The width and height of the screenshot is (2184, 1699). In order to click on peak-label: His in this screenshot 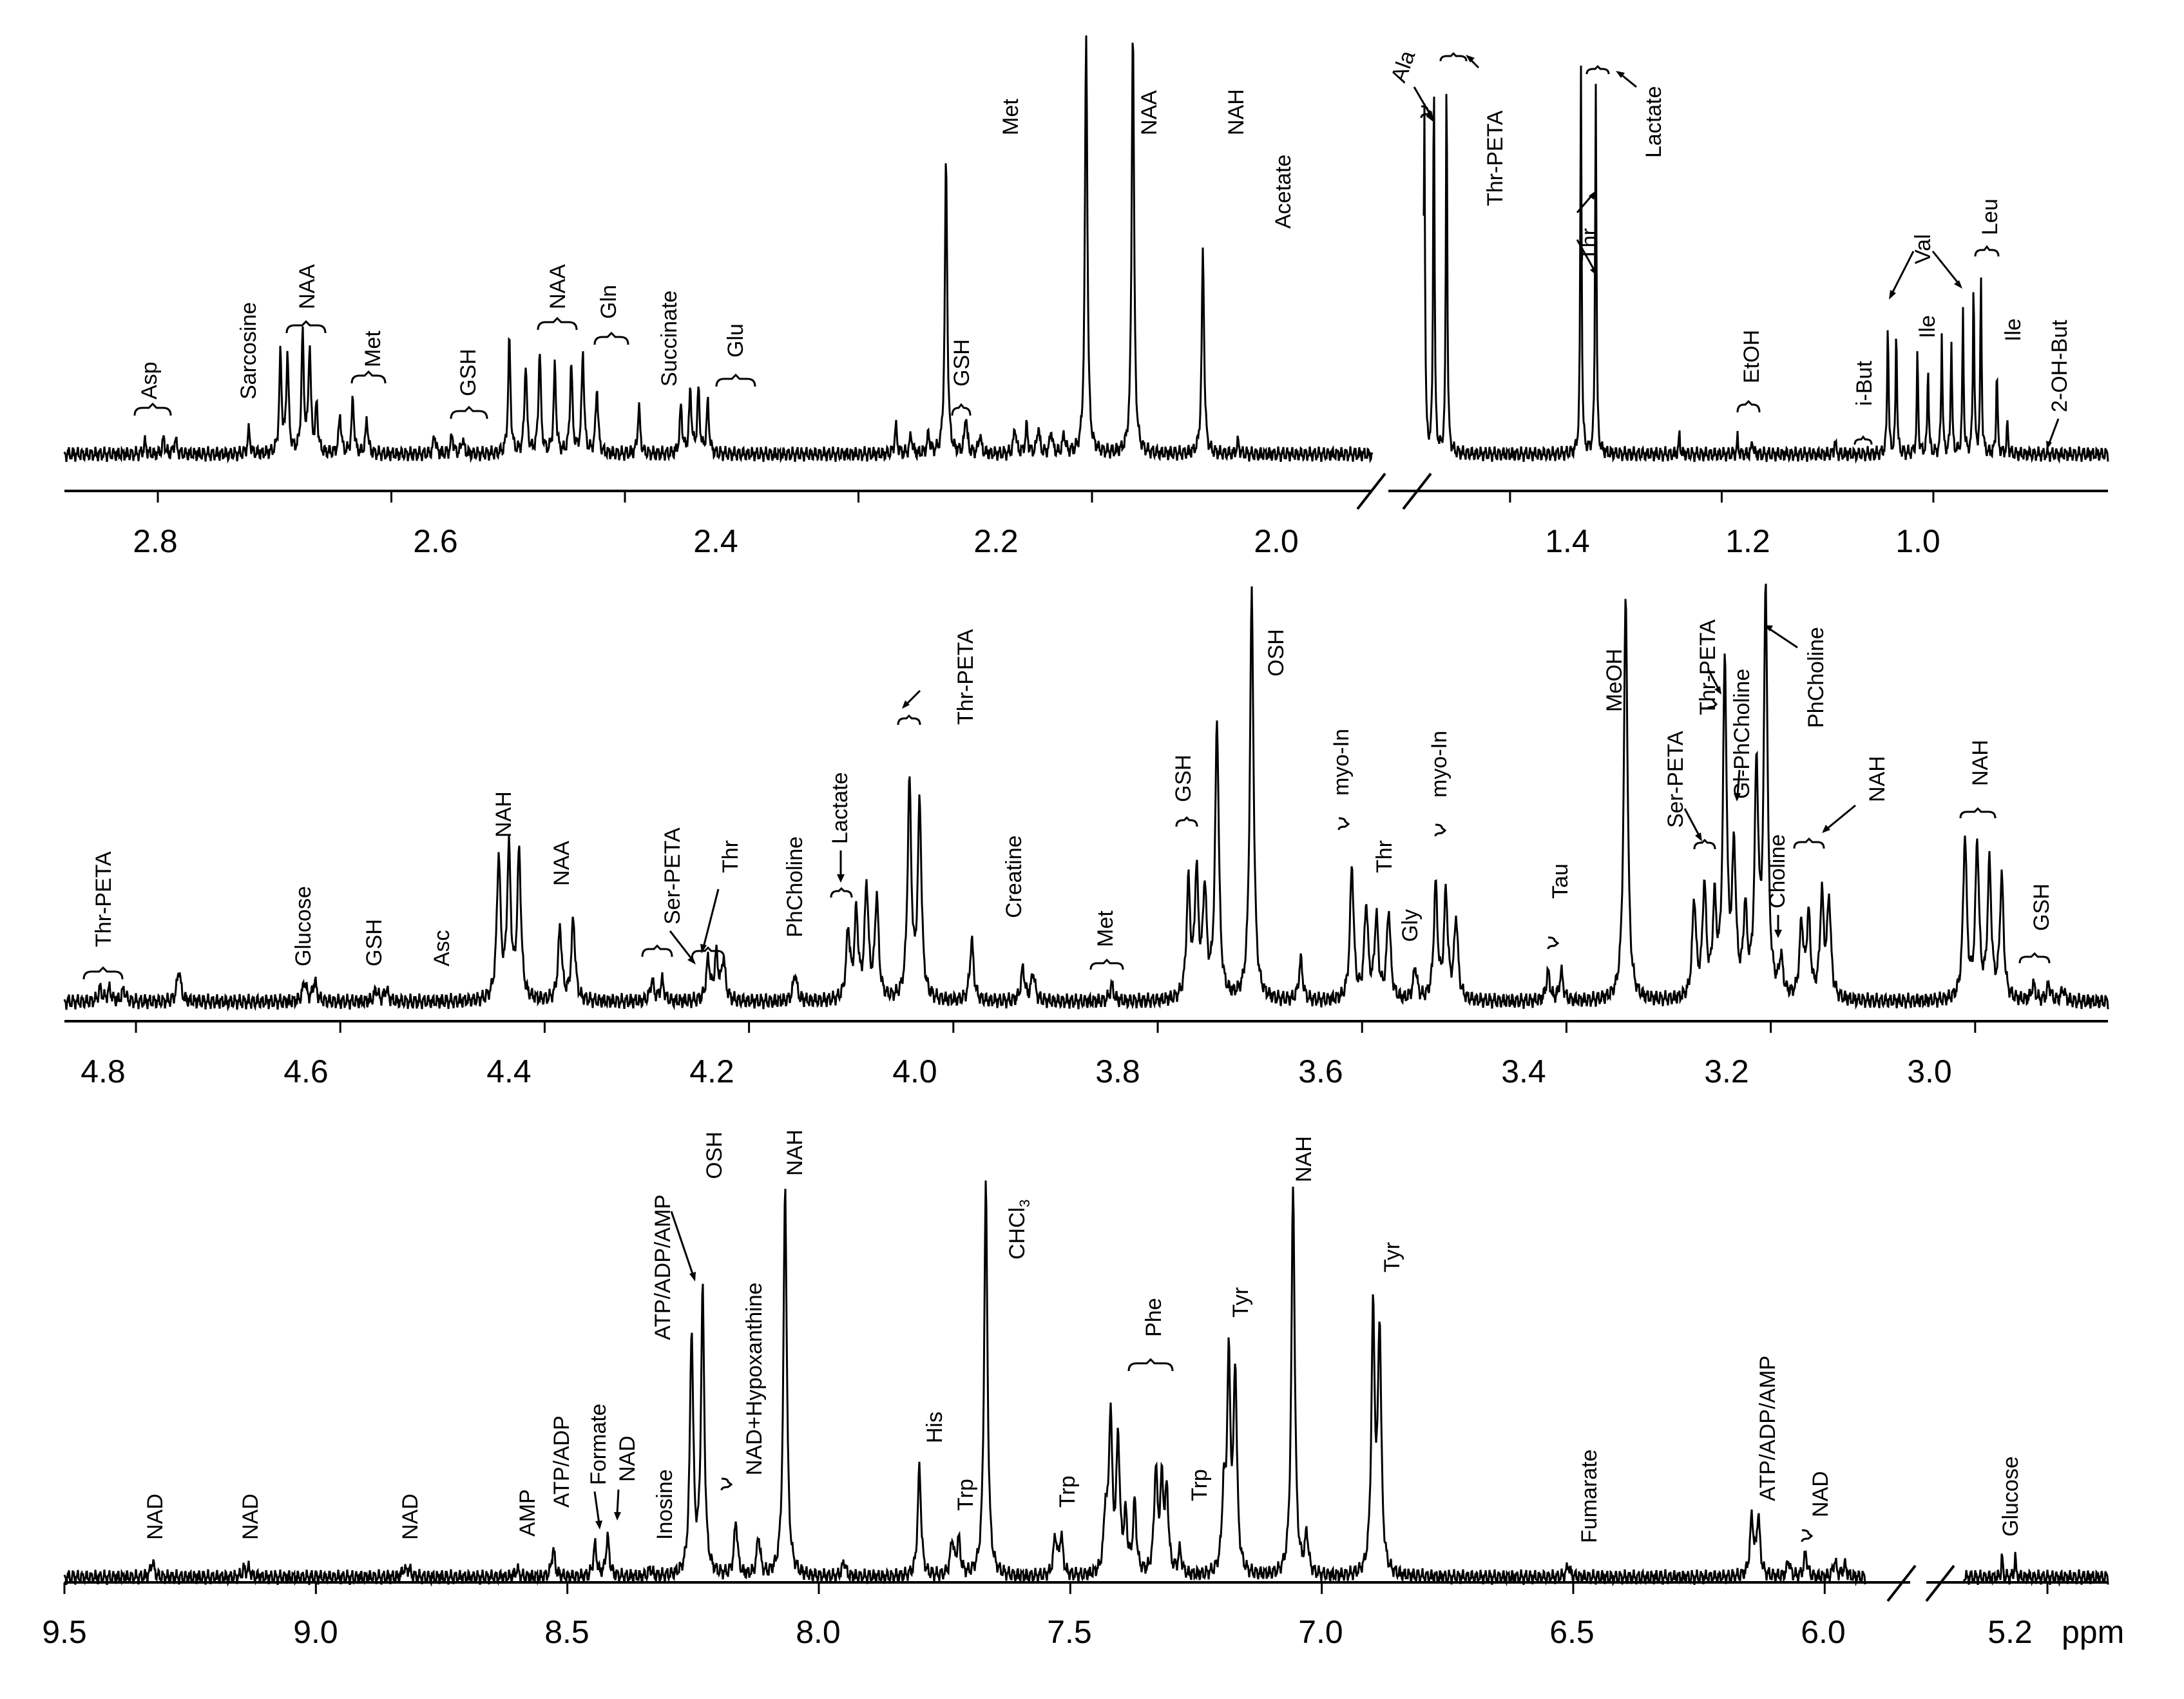, I will do `click(935, 1427)`.